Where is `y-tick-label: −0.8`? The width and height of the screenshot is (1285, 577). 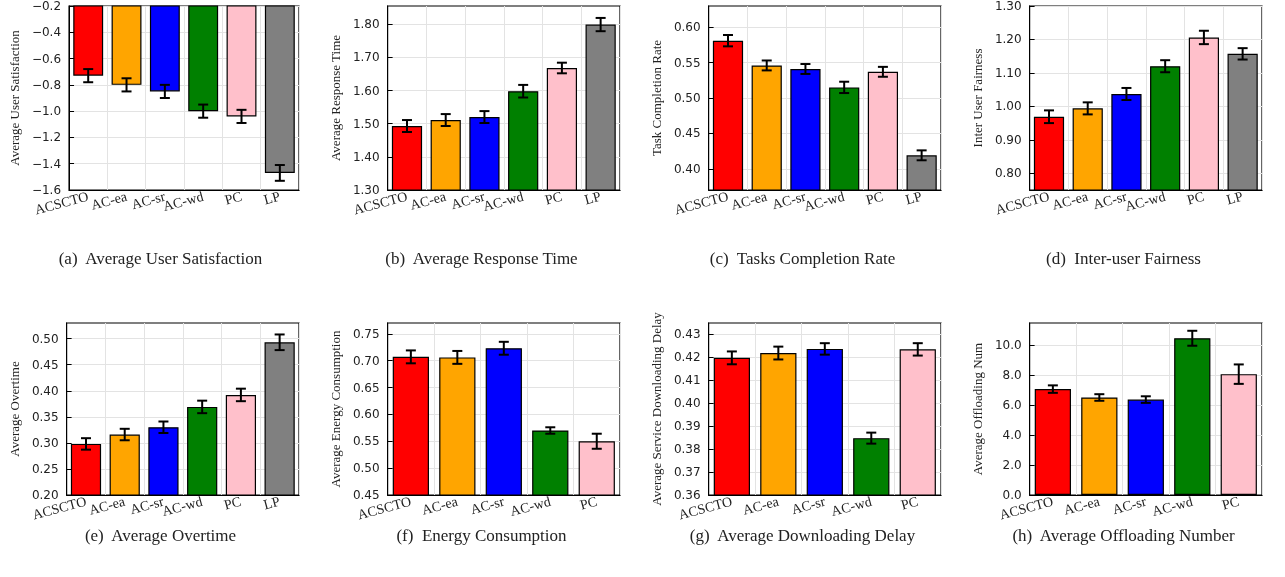 y-tick-label: −0.8 is located at coordinates (46, 84).